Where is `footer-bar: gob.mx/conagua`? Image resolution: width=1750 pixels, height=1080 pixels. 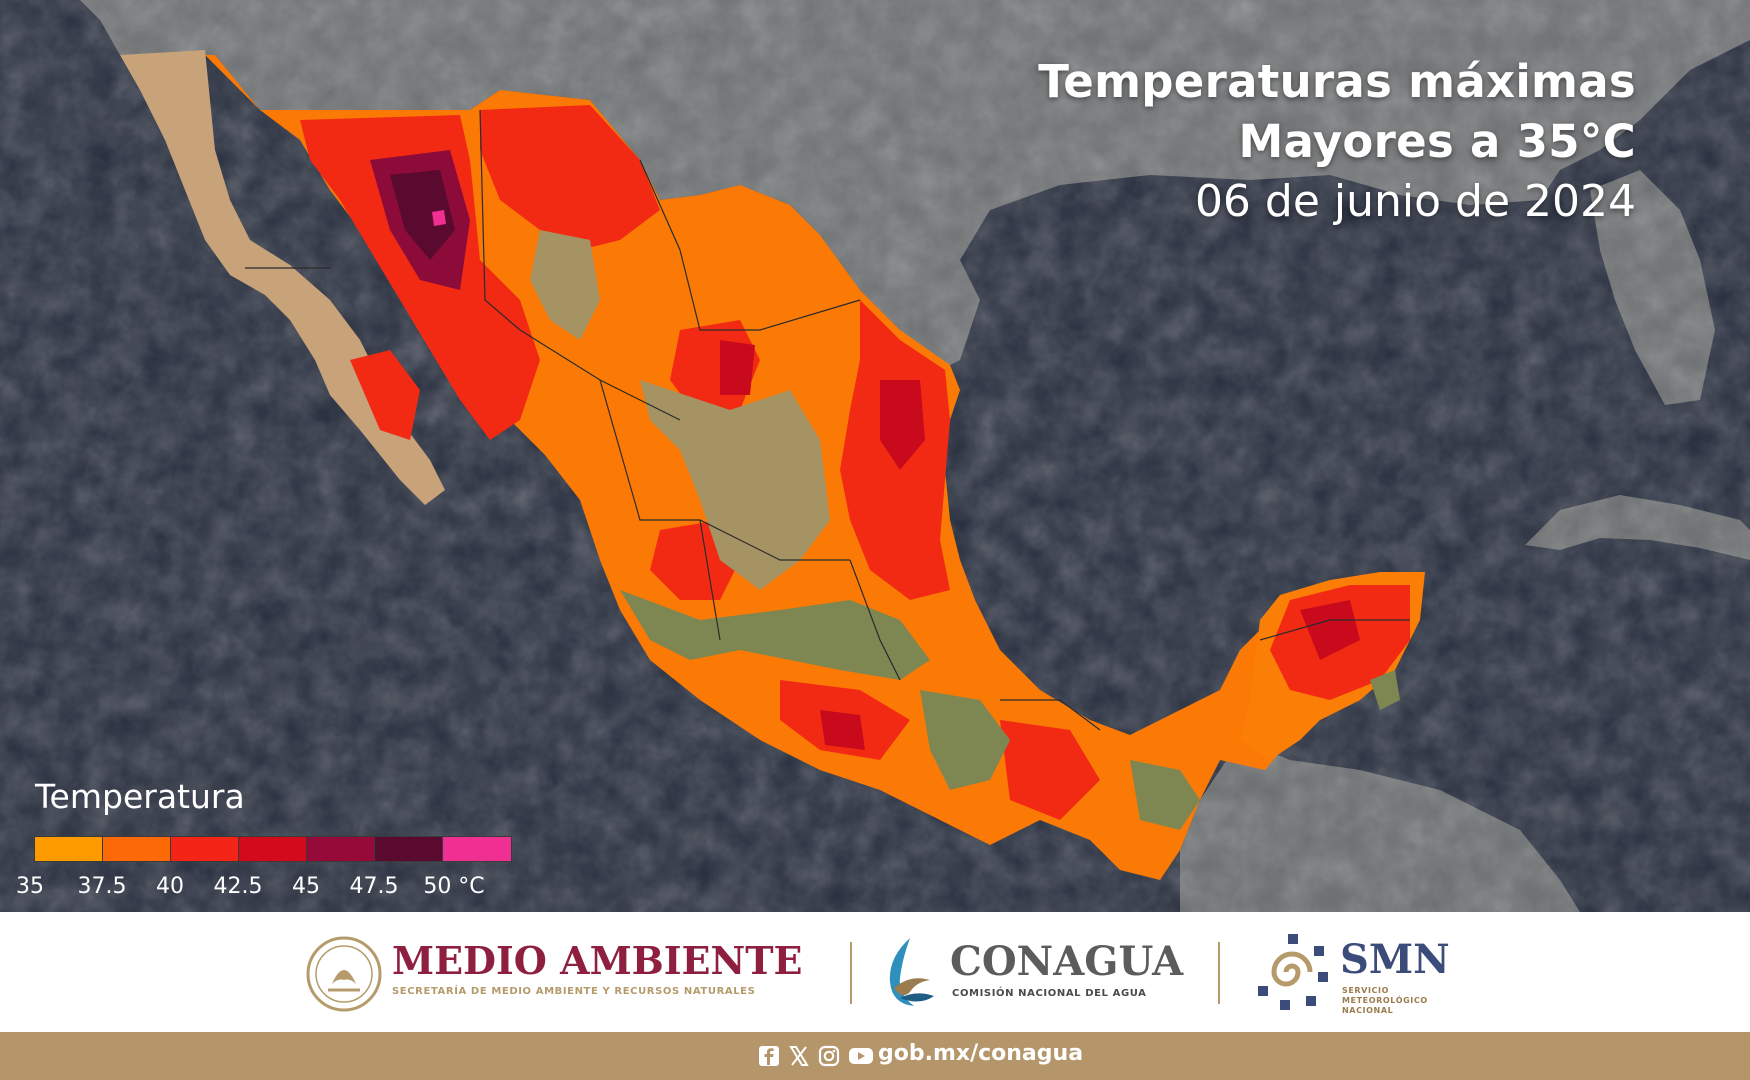 footer-bar: gob.mx/conagua is located at coordinates (875, 1056).